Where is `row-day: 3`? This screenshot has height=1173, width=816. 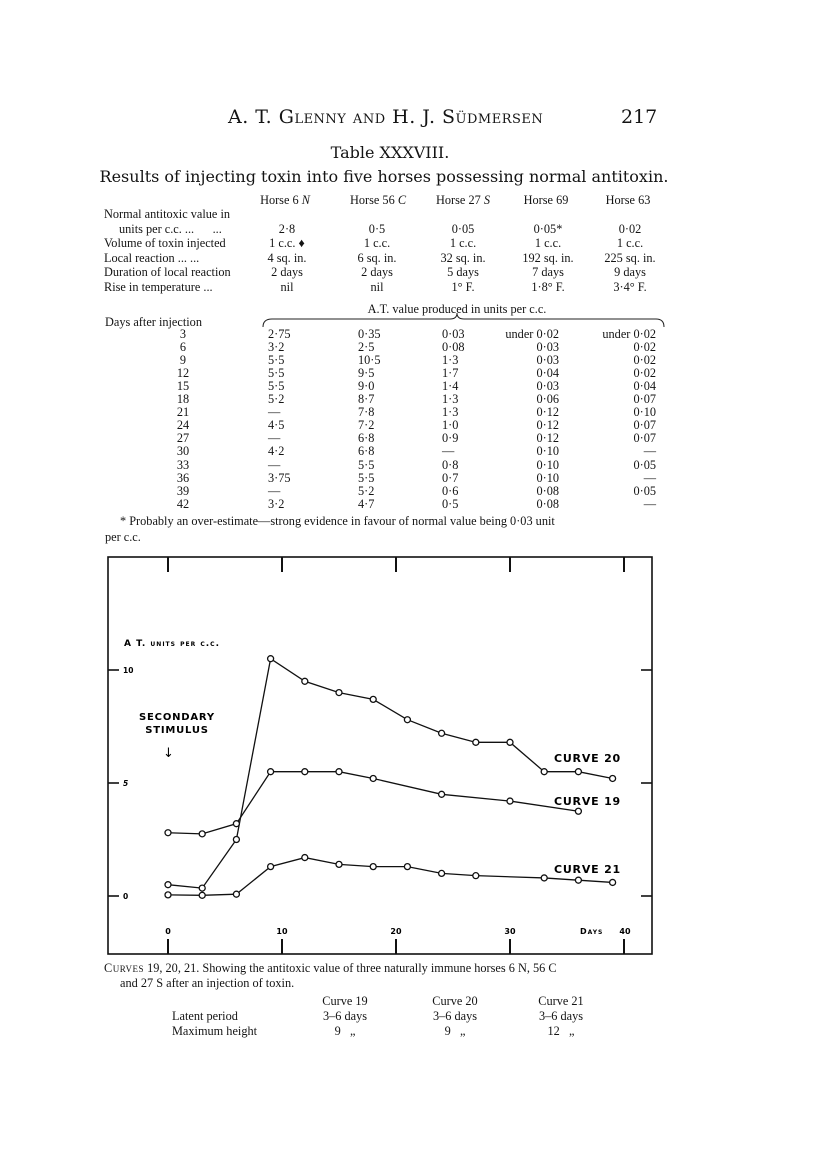 row-day: 3 is located at coordinates (183, 334).